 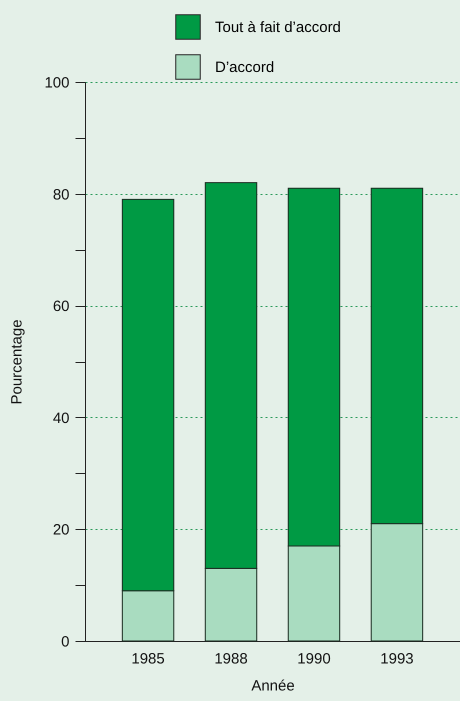 I want to click on x-tick-label: 1985, so click(x=148, y=659).